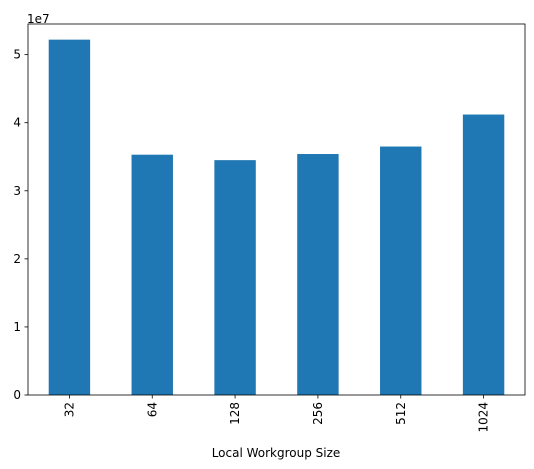 This screenshot has height=469, width=534. Describe the element at coordinates (276, 414) in the screenshot. I see `x-axis-ticks: 32 64 128 256 512 1024` at that location.